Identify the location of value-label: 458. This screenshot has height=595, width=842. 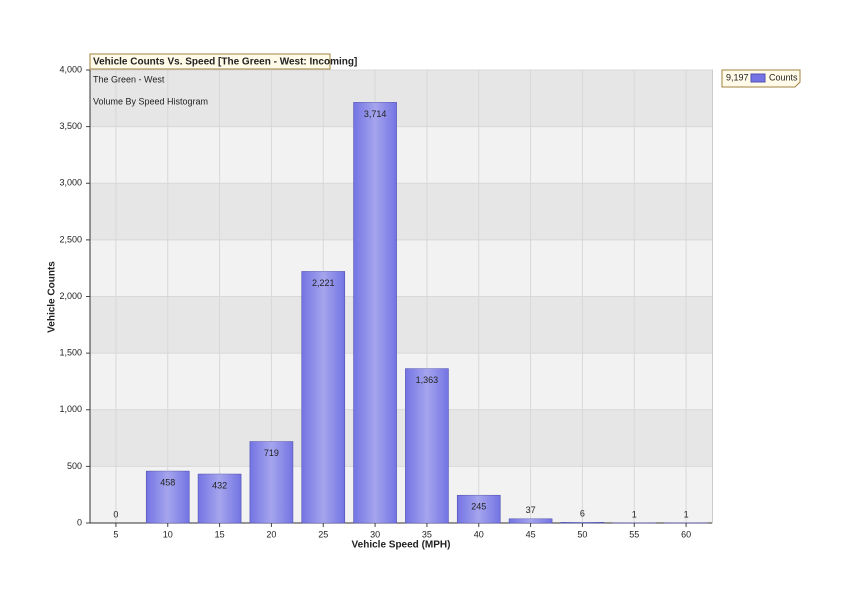
(167, 483).